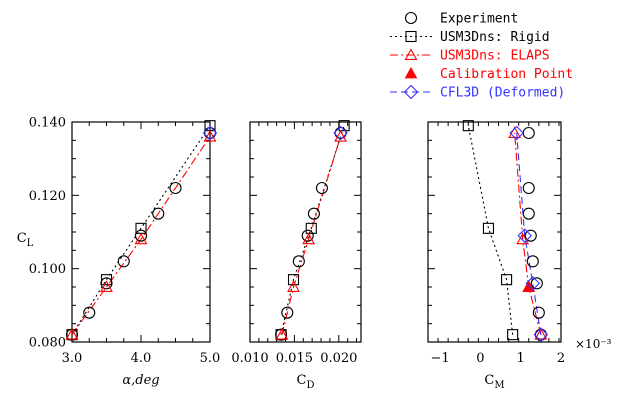 Image resolution: width=629 pixels, height=399 pixels. I want to click on y-axis-label: CL, so click(25, 240).